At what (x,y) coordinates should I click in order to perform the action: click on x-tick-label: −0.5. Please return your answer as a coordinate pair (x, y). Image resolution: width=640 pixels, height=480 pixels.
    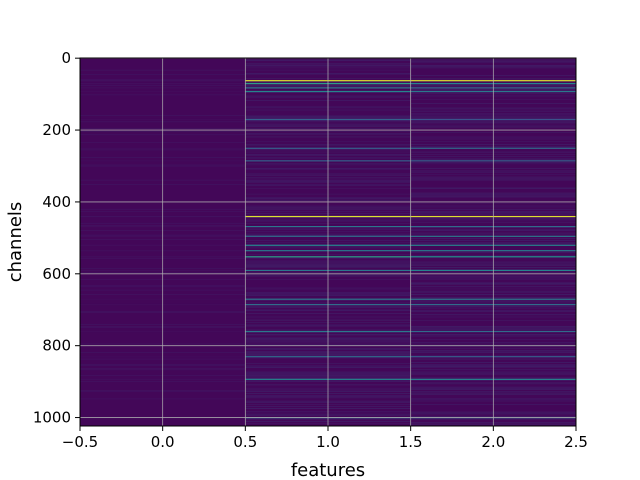
    Looking at the image, I should click on (80, 442).